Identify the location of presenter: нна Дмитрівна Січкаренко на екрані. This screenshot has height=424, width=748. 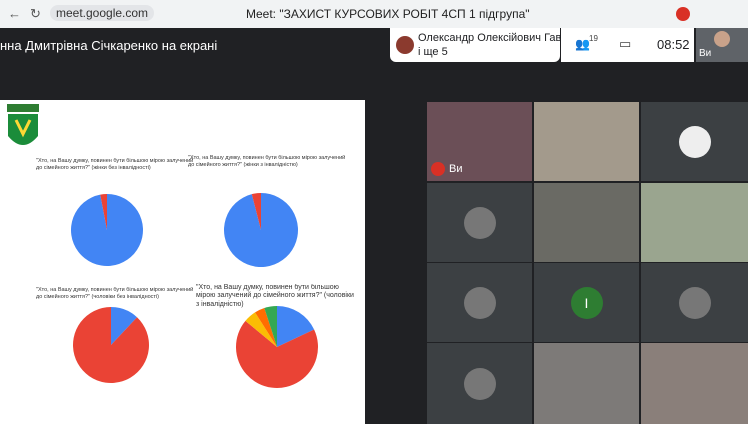
(109, 45).